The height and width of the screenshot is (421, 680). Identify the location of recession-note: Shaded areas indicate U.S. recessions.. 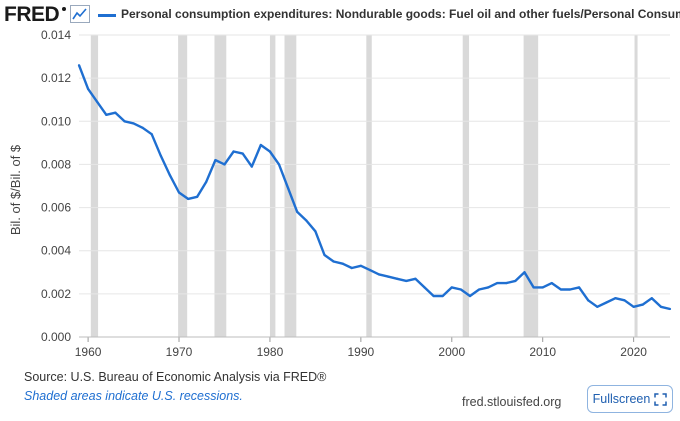
(133, 396).